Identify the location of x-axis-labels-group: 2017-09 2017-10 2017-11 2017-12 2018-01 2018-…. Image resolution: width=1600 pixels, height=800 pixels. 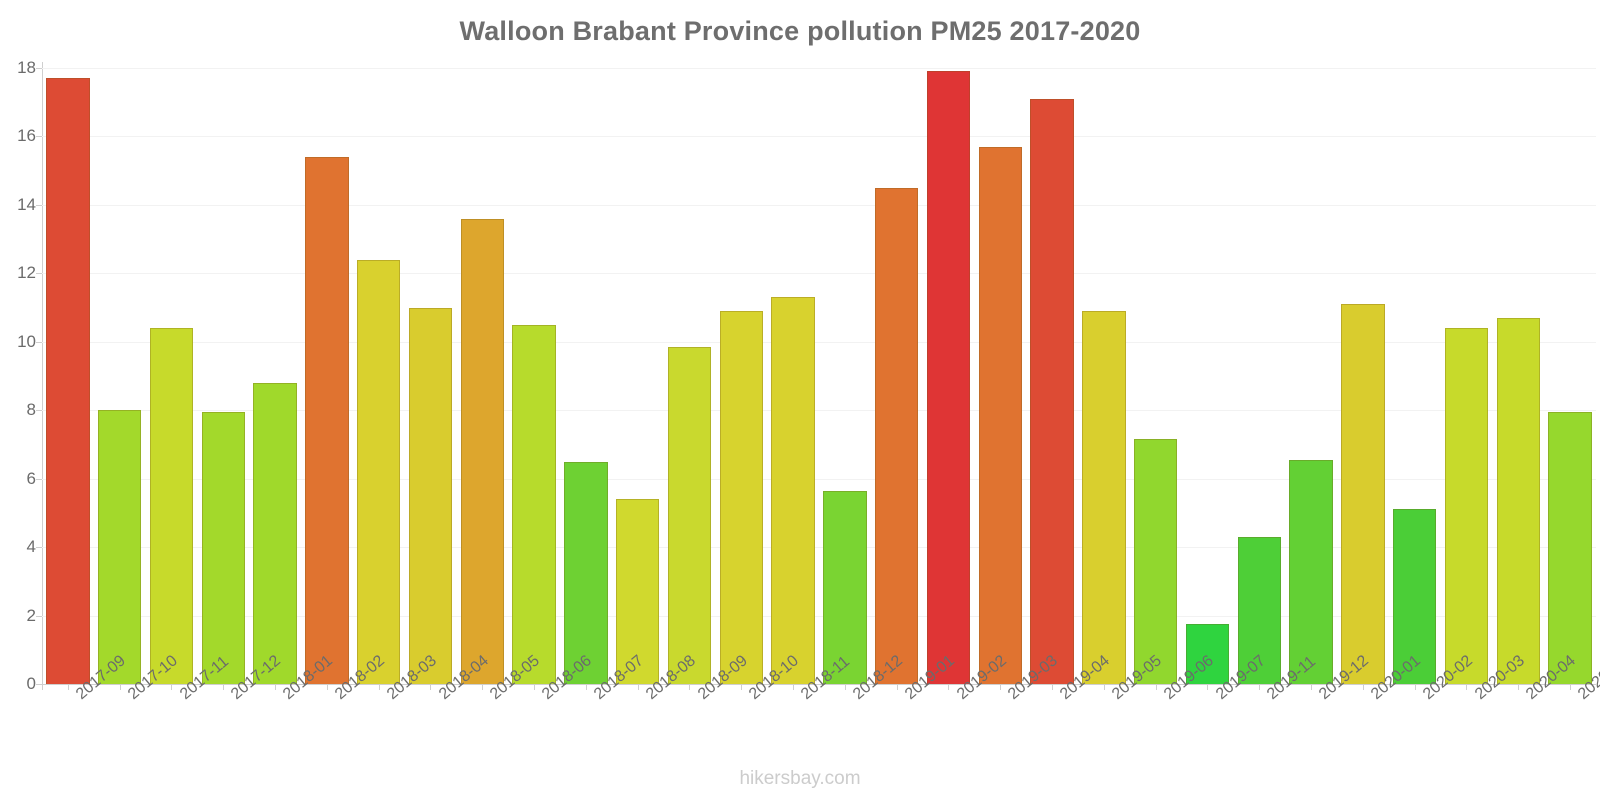
(821, 711).